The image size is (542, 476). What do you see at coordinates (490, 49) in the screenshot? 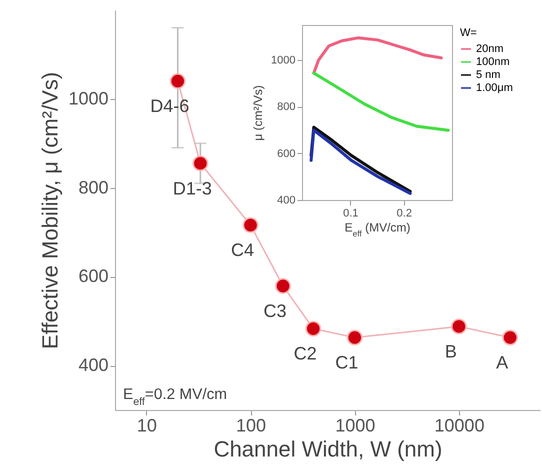
I see `legend-label: 20nm` at bounding box center [490, 49].